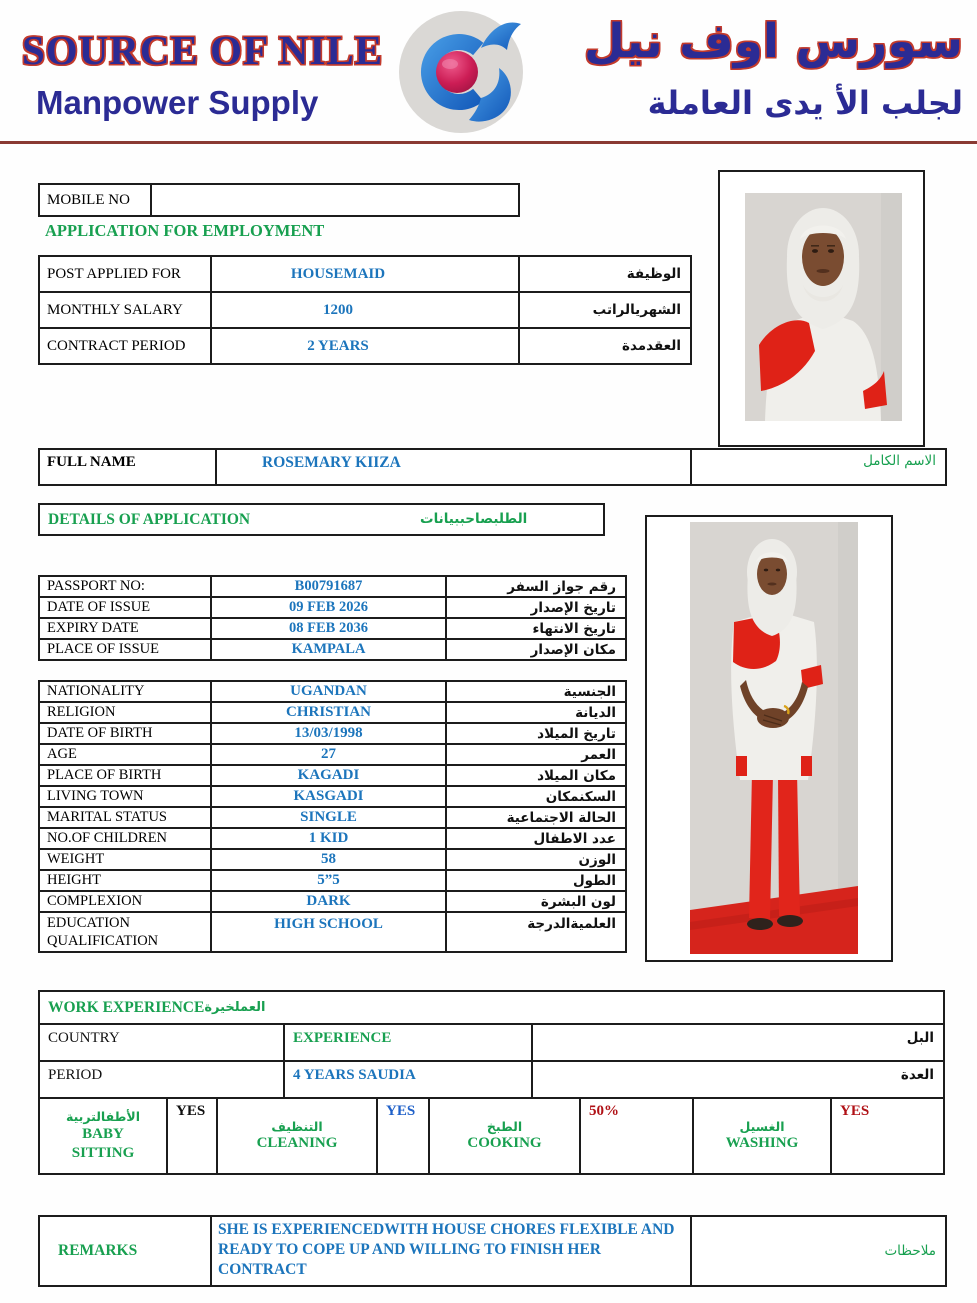 This screenshot has height=1303, width=977. Describe the element at coordinates (328, 691) in the screenshot. I see `nationality-value: UGANDAN` at that location.